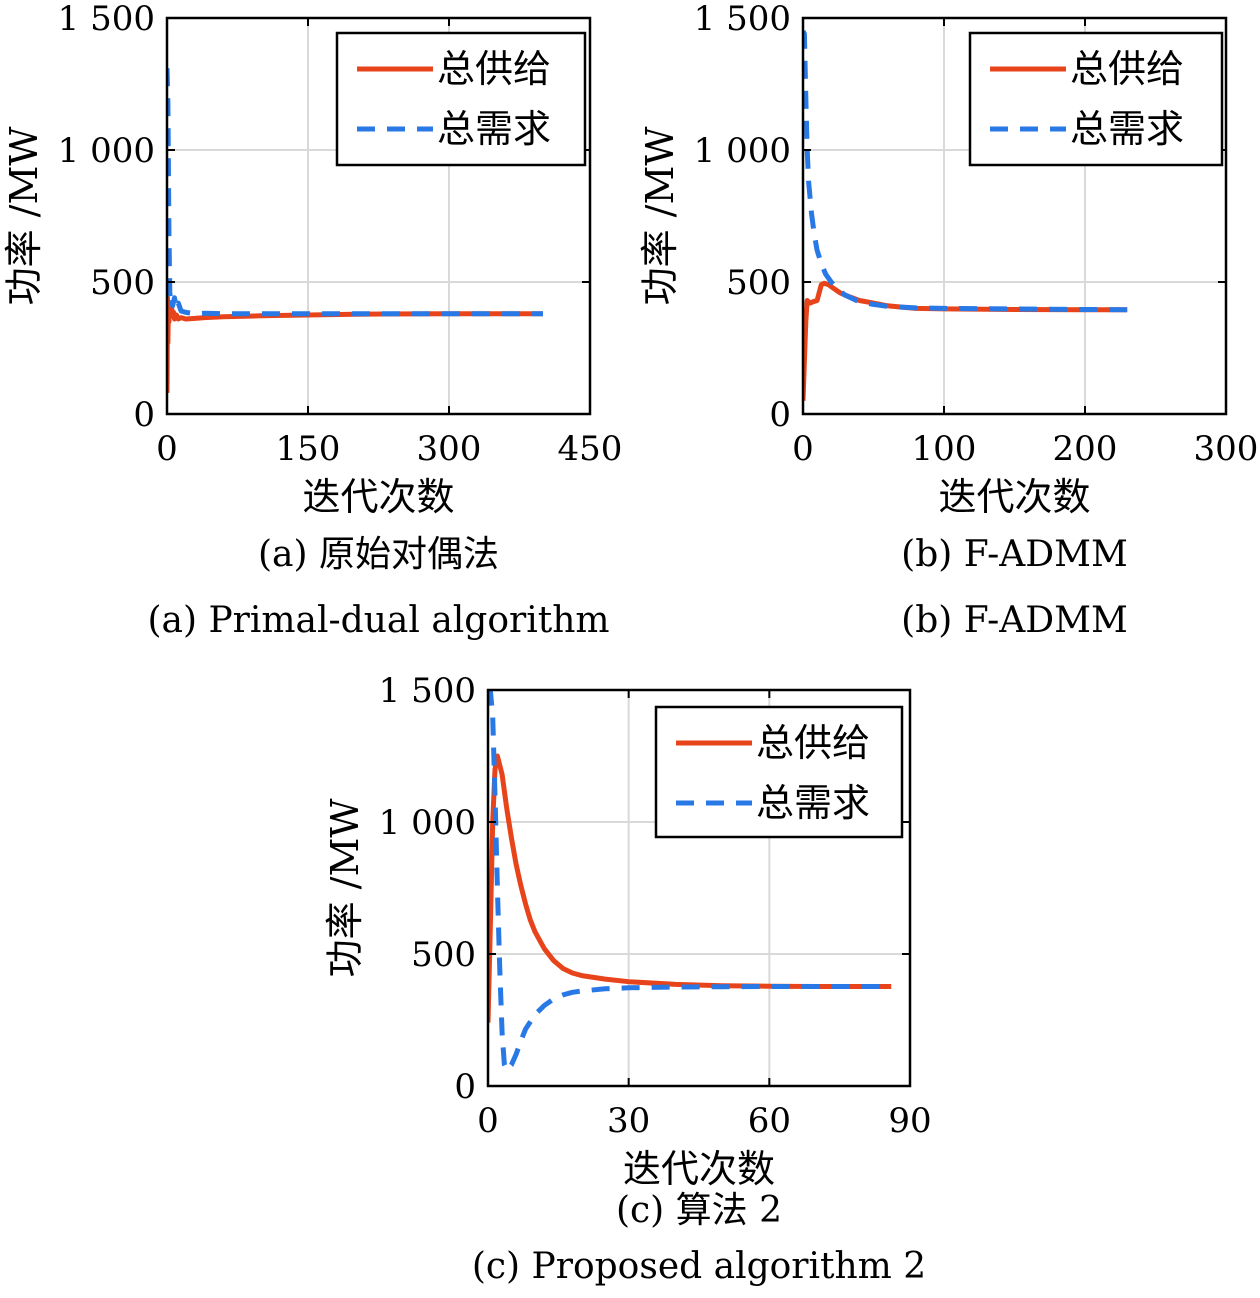 The image size is (1260, 1298). Describe the element at coordinates (378, 620) in the screenshot. I see `caption-en: (a) Primal-dual algorithm` at that location.